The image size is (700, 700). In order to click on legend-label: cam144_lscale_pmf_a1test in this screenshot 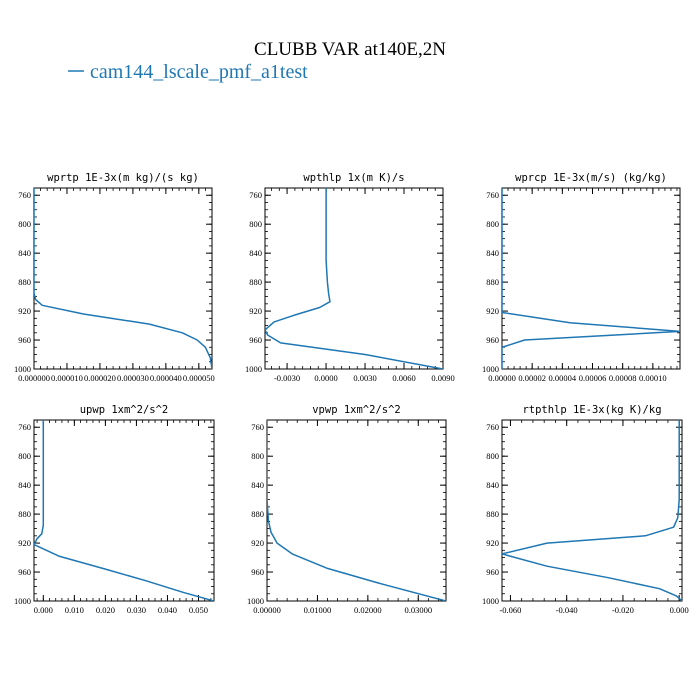, I will do `click(199, 72)`.